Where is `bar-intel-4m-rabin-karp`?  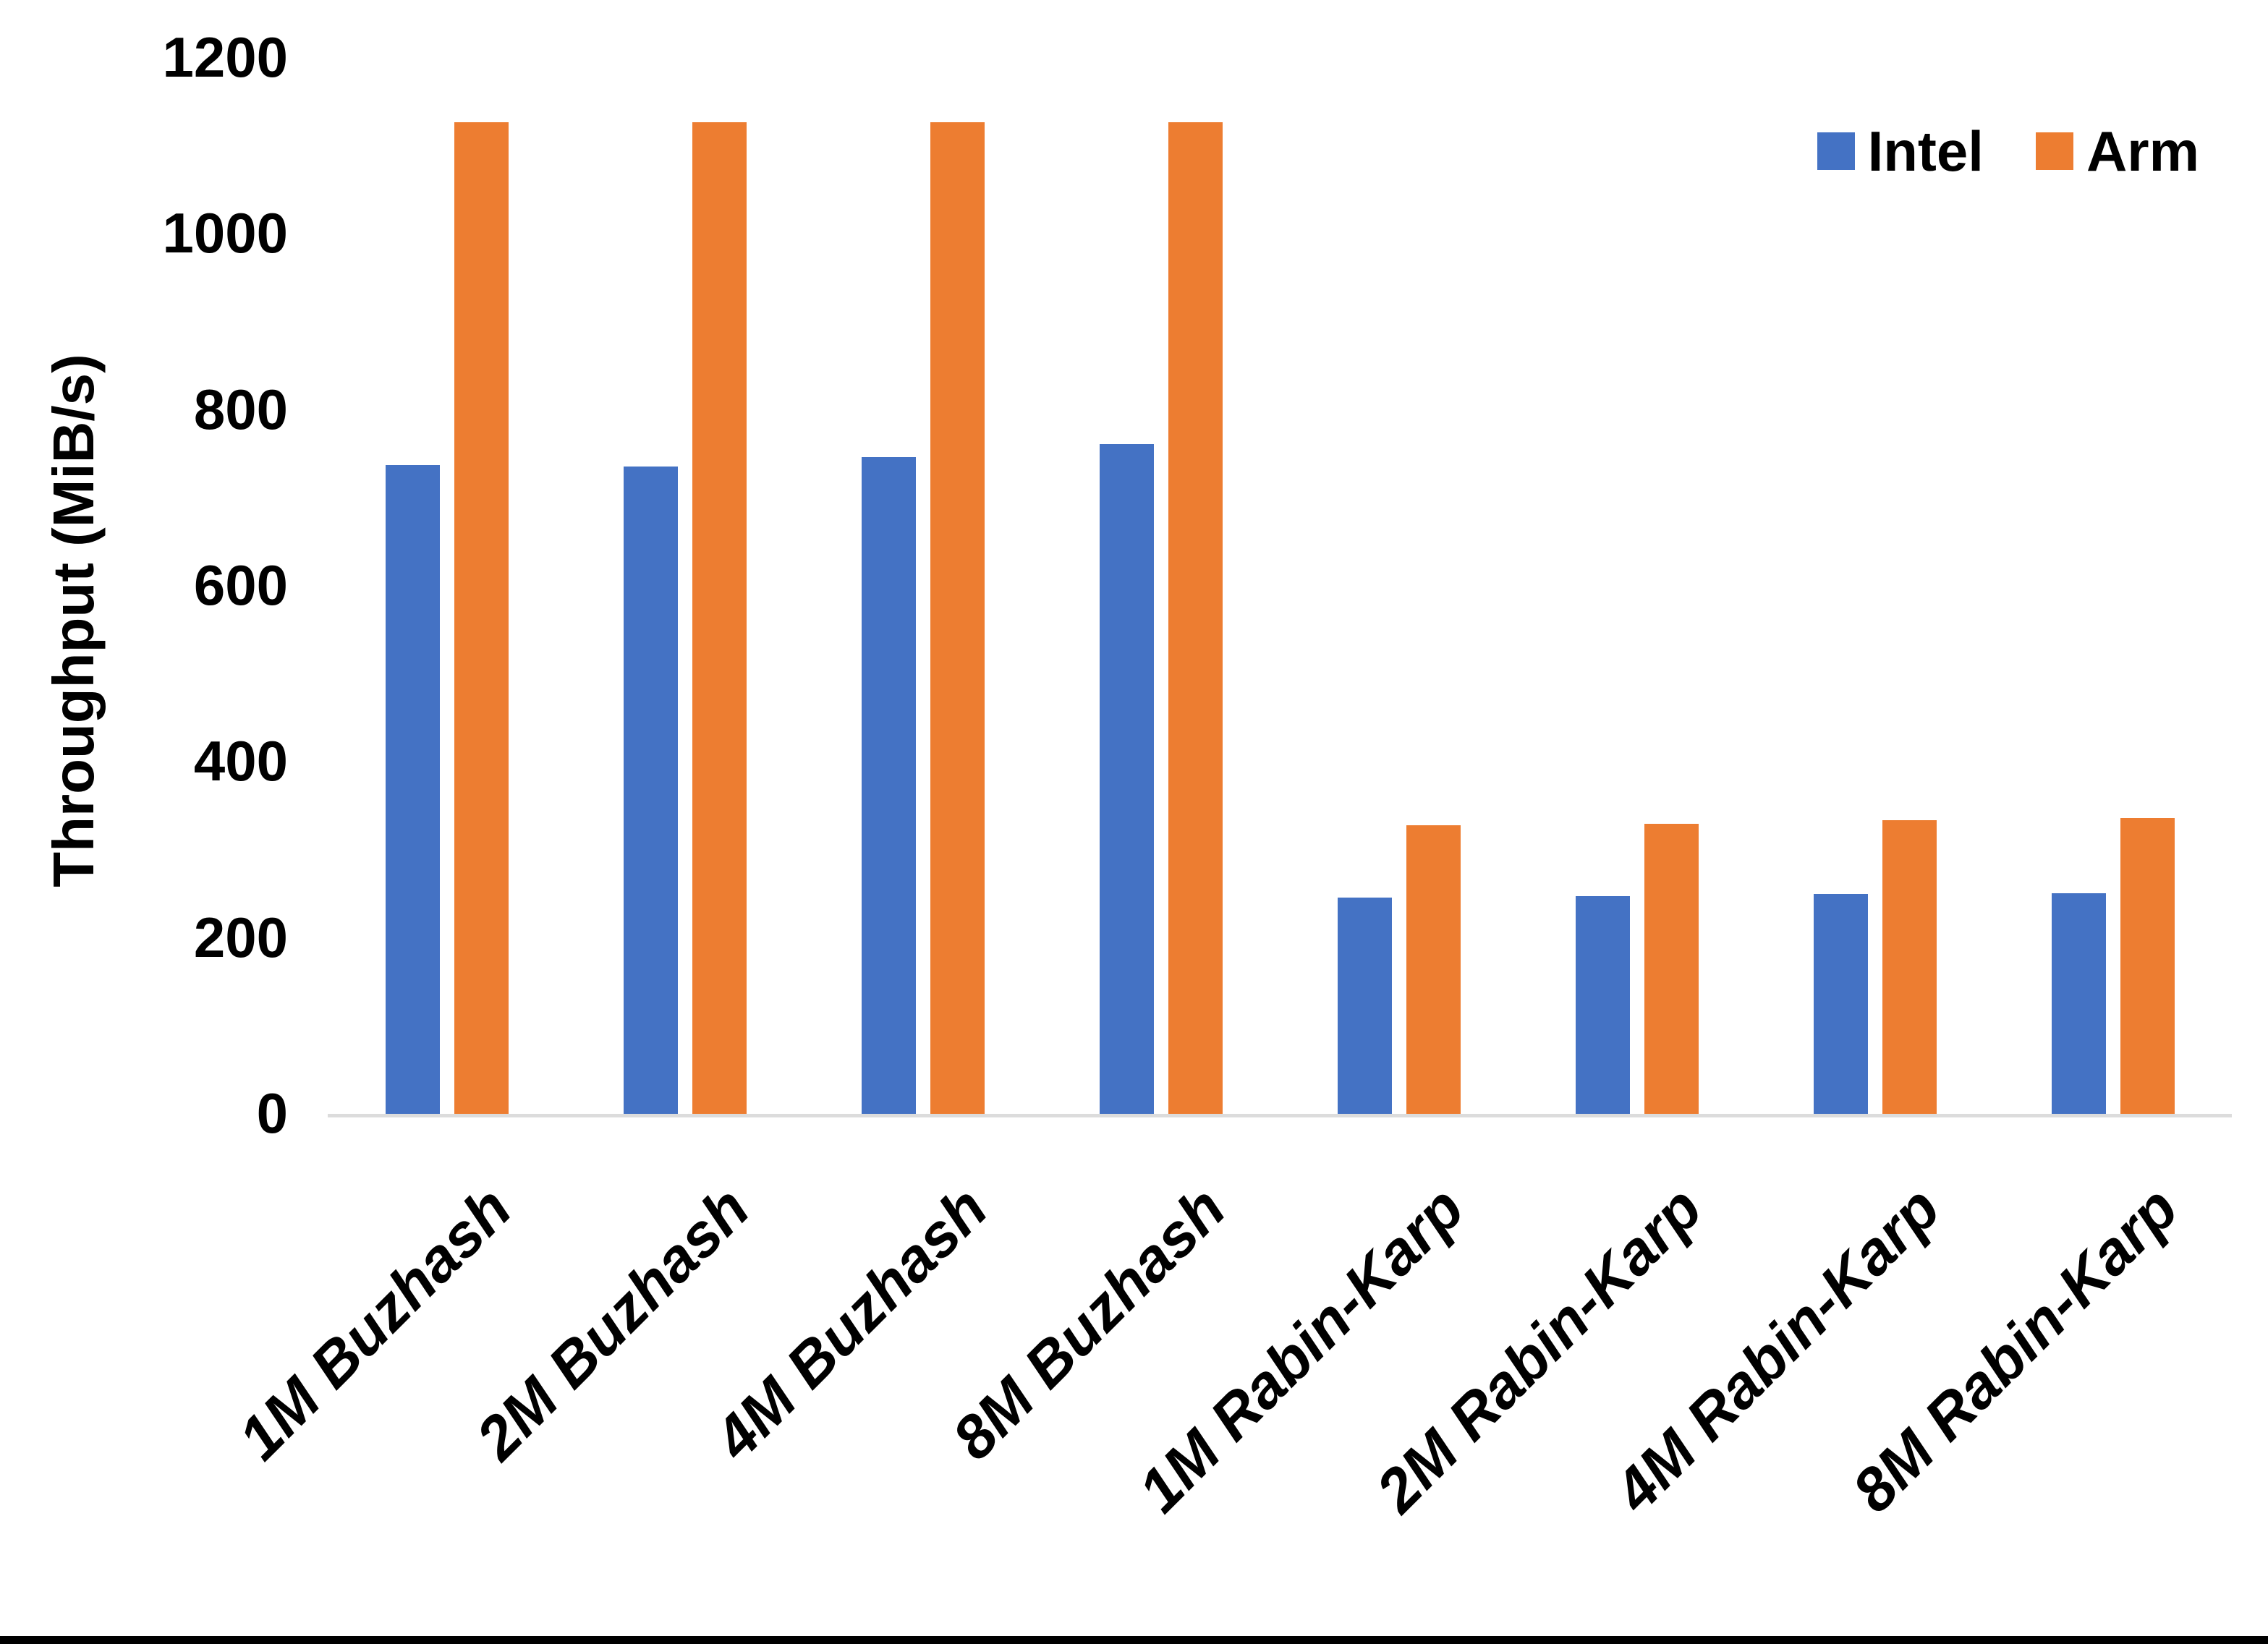 bar-intel-4m-rabin-karp is located at coordinates (1841, 1004).